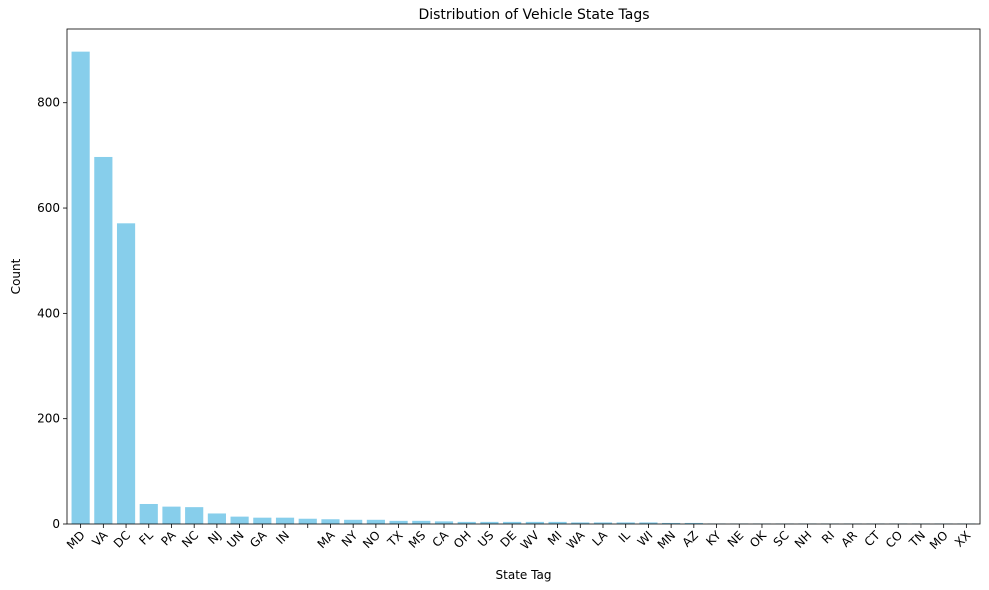 This screenshot has width=989, height=590. What do you see at coordinates (353, 521) in the screenshot?
I see `bar-NY` at bounding box center [353, 521].